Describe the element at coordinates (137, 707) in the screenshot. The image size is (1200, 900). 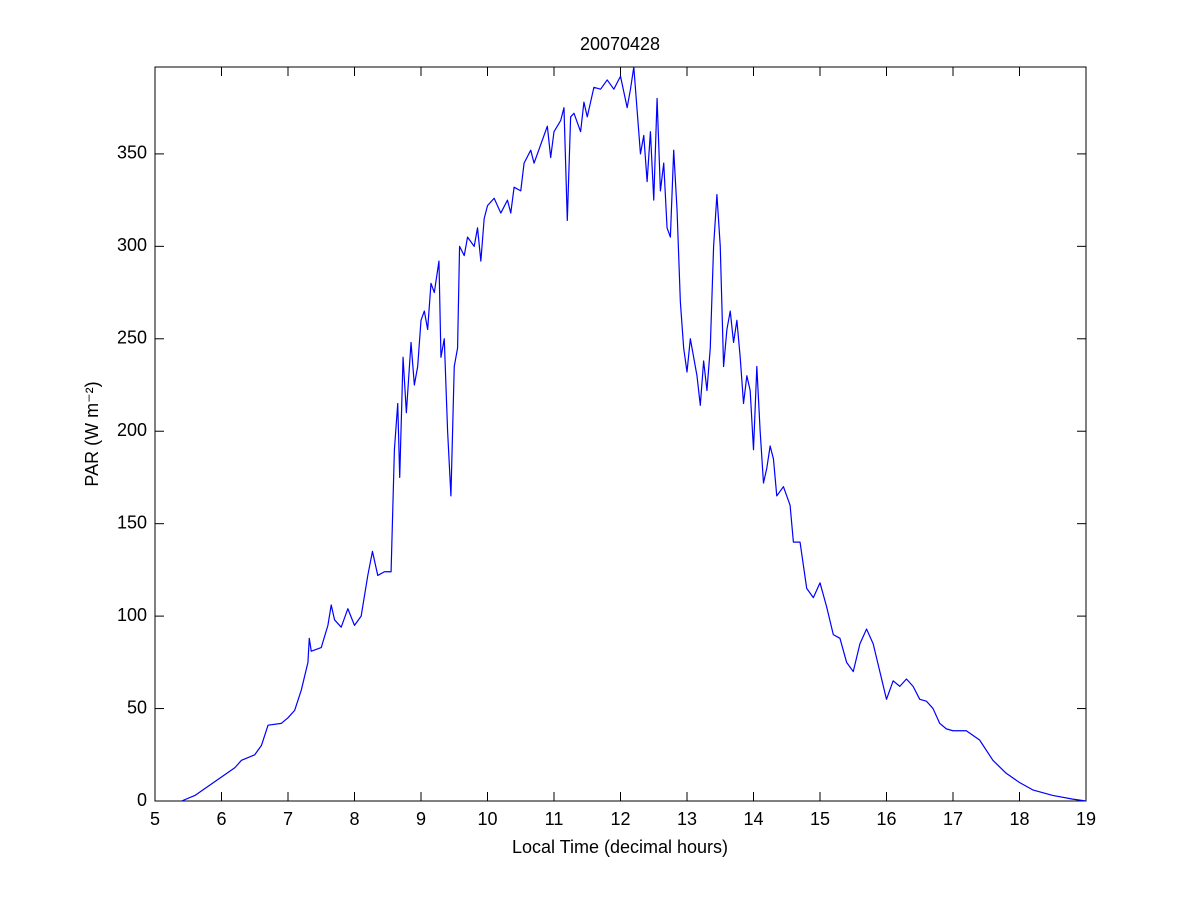
I see `y-tick-label: 50` at that location.